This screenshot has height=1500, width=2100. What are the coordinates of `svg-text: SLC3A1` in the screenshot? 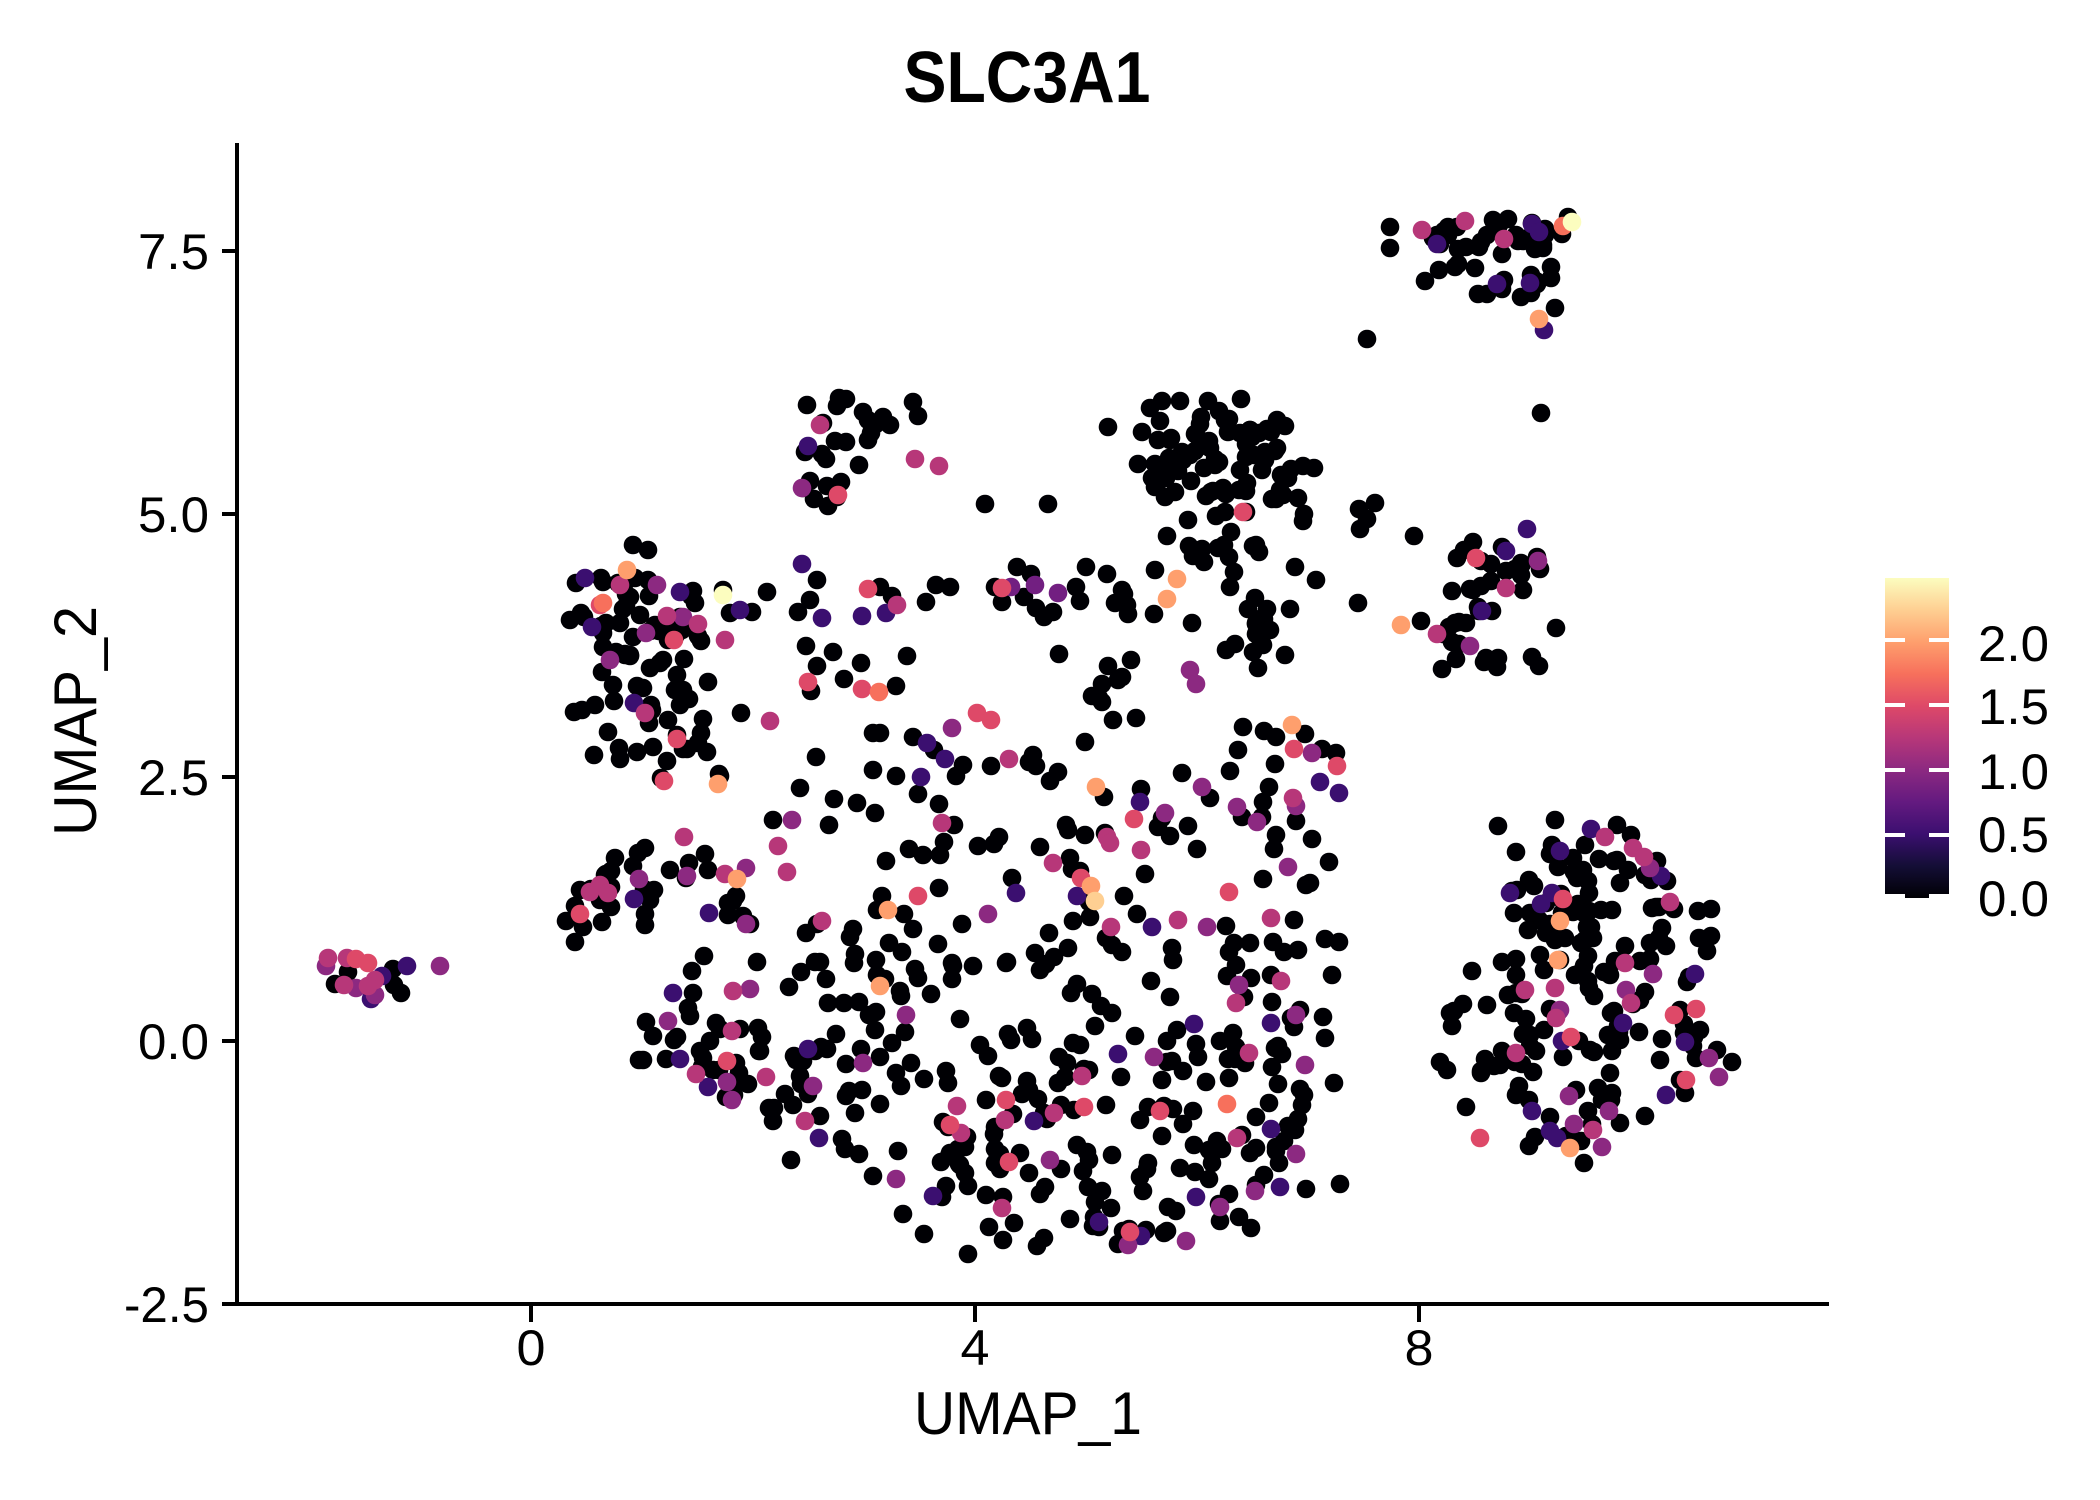 It's located at (1027, 78).